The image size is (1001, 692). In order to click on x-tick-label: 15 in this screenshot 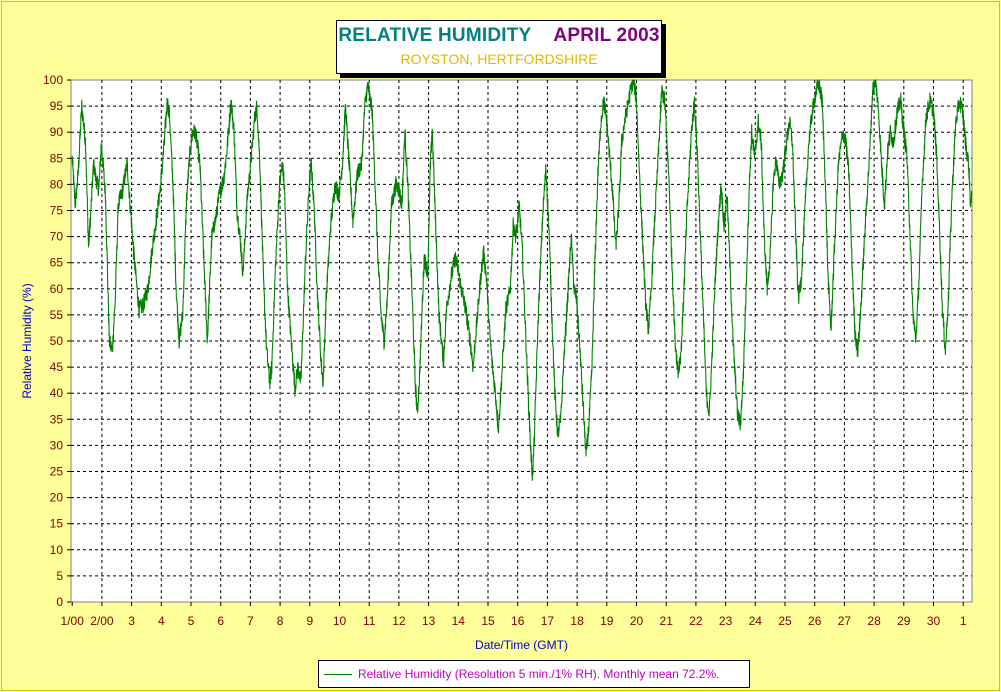, I will do `click(488, 621)`.